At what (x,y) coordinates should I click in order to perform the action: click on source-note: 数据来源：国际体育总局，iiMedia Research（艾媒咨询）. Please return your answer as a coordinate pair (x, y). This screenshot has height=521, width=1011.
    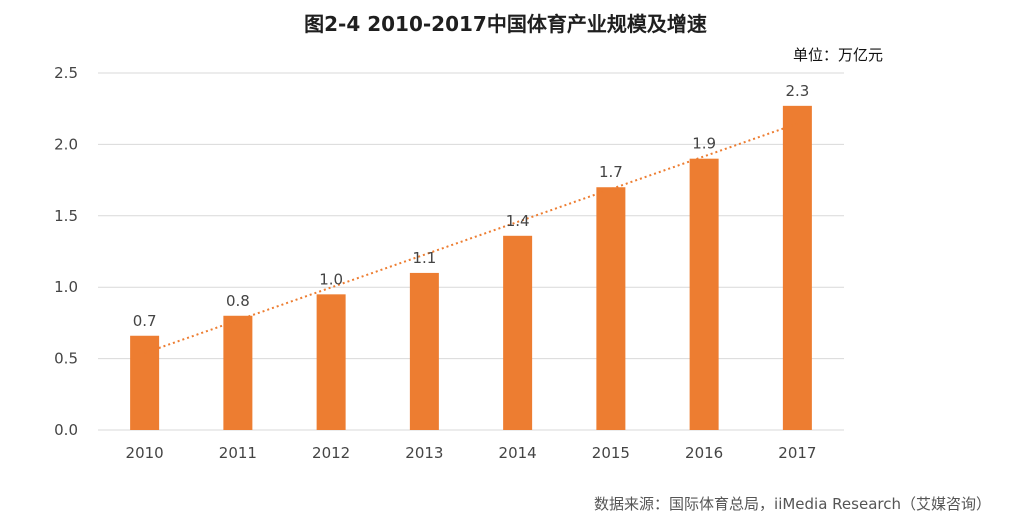
    Looking at the image, I should click on (792, 504).